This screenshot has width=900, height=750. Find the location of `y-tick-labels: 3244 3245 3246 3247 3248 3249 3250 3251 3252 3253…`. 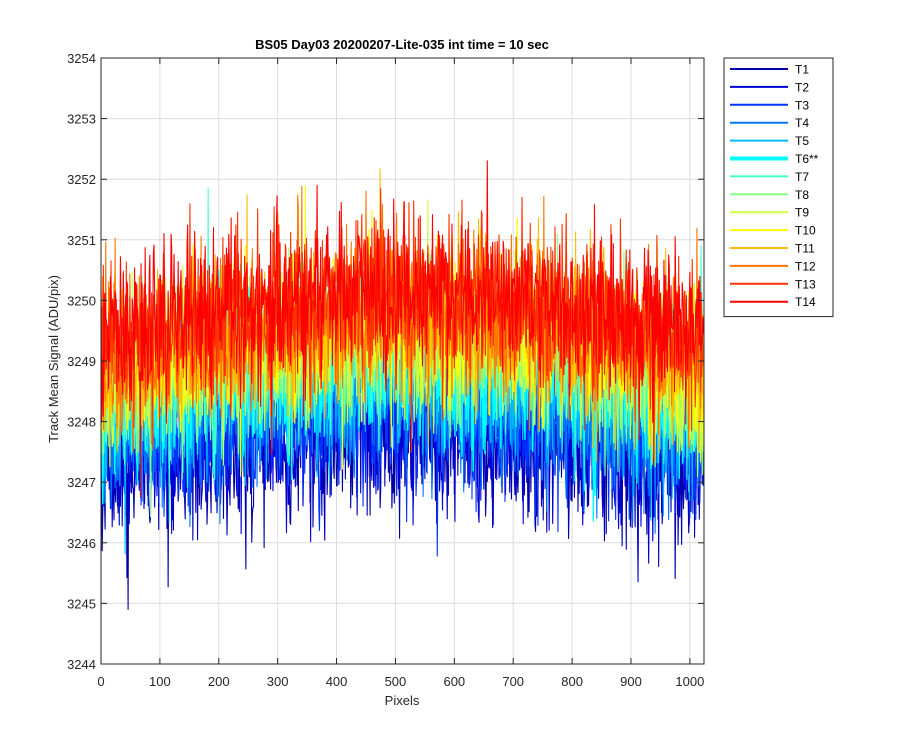

y-tick-labels: 3244 3245 3246 3247 3248 3249 3250 3251 3252 3253… is located at coordinates (81, 361).